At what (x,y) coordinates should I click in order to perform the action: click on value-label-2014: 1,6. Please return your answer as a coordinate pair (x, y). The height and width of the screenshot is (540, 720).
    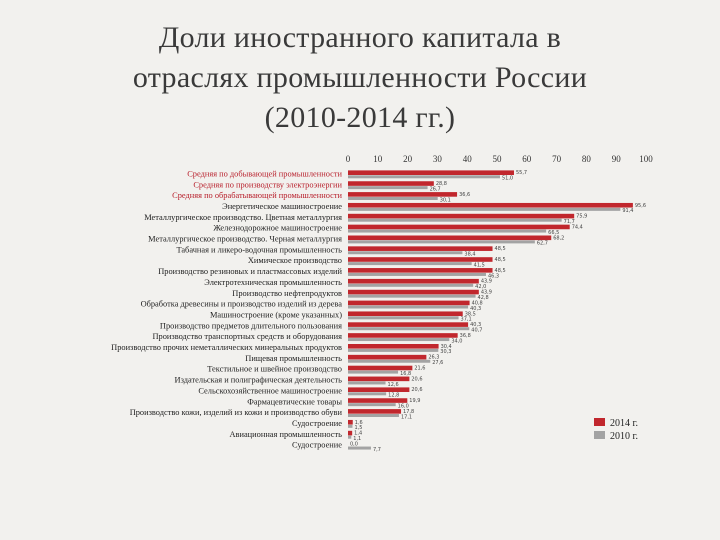
    Looking at the image, I should click on (359, 423).